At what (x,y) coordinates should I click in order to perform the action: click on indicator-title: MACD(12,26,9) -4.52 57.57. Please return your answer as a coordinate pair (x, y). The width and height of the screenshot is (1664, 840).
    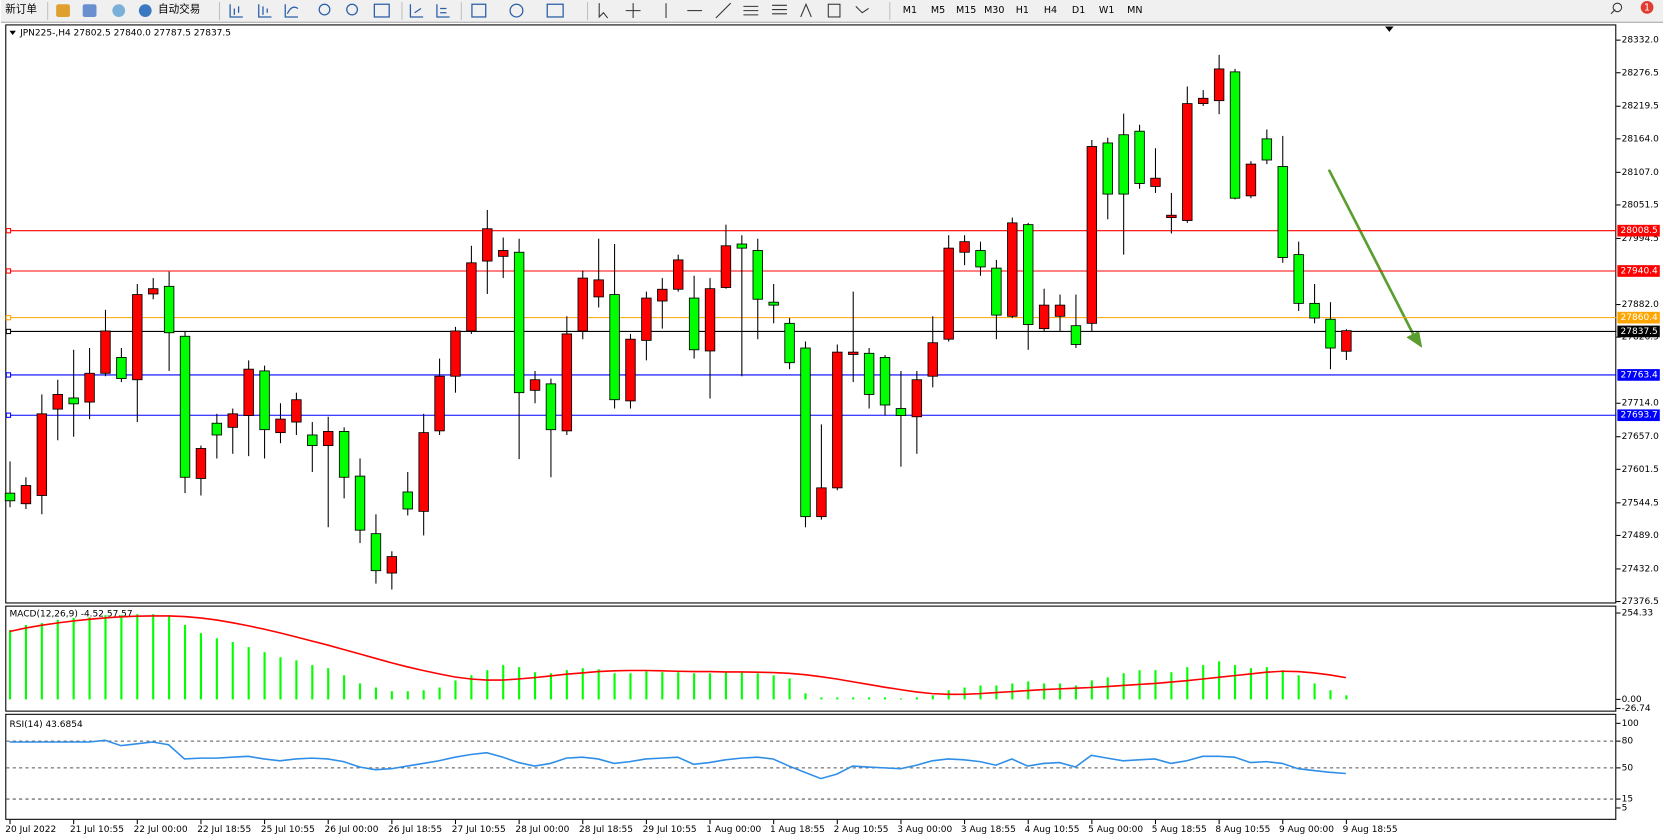
    Looking at the image, I should click on (71, 615).